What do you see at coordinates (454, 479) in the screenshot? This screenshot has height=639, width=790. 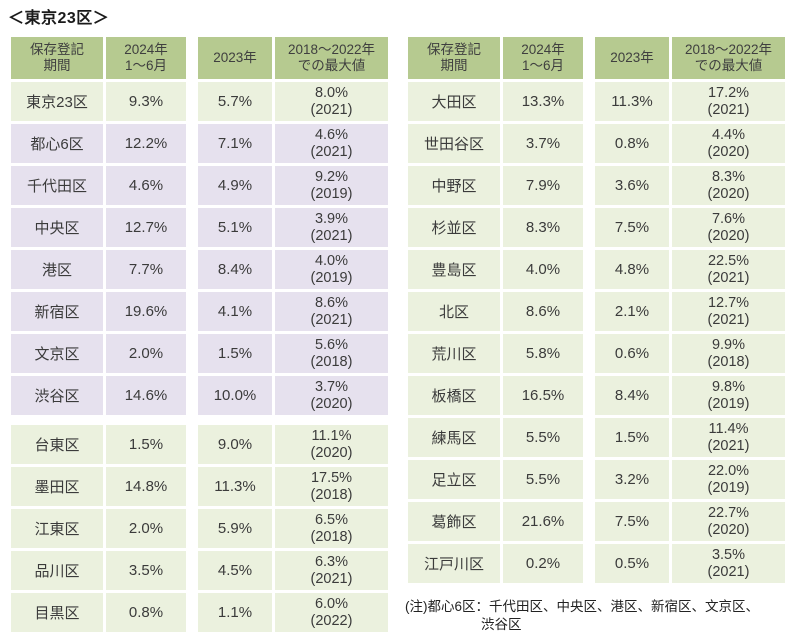 I see `ward-name-cell: 足立区` at bounding box center [454, 479].